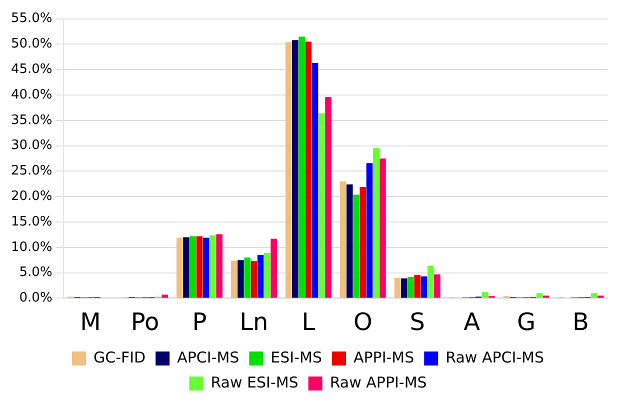  I want to click on y-tick-label: 0.0%, so click(35, 298).